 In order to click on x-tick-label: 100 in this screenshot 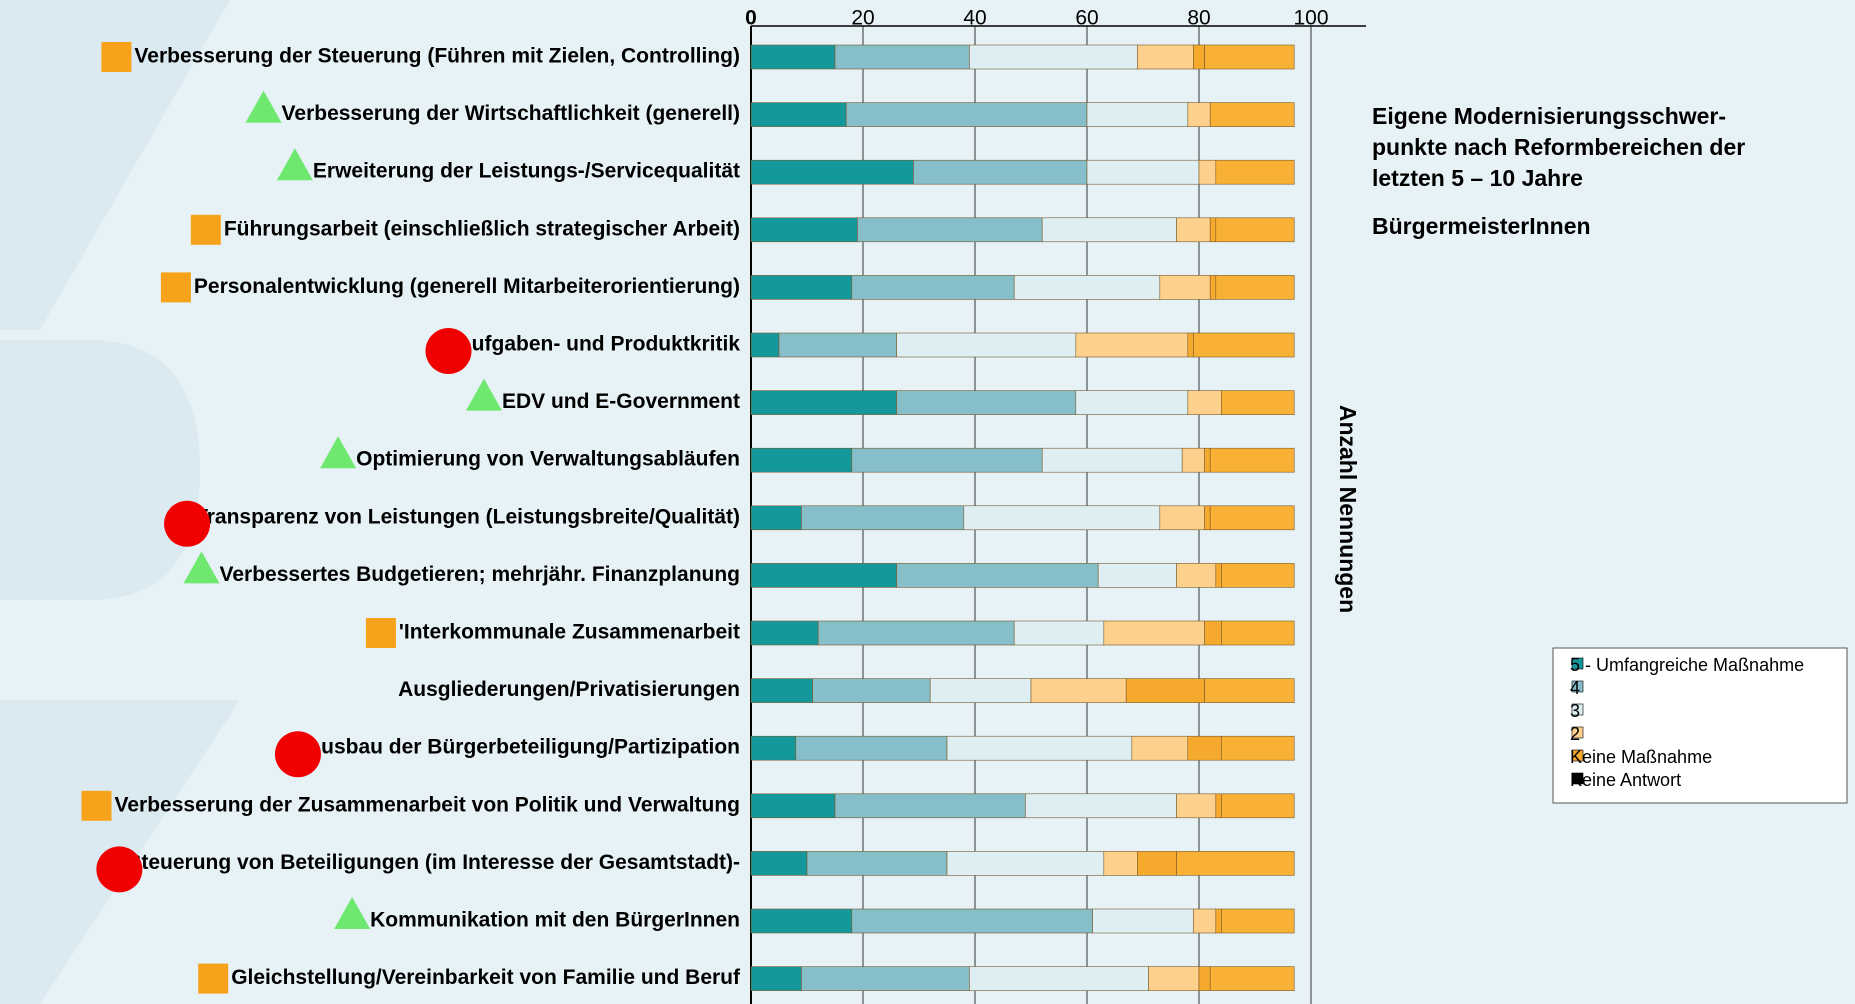, I will do `click(1310, 18)`.